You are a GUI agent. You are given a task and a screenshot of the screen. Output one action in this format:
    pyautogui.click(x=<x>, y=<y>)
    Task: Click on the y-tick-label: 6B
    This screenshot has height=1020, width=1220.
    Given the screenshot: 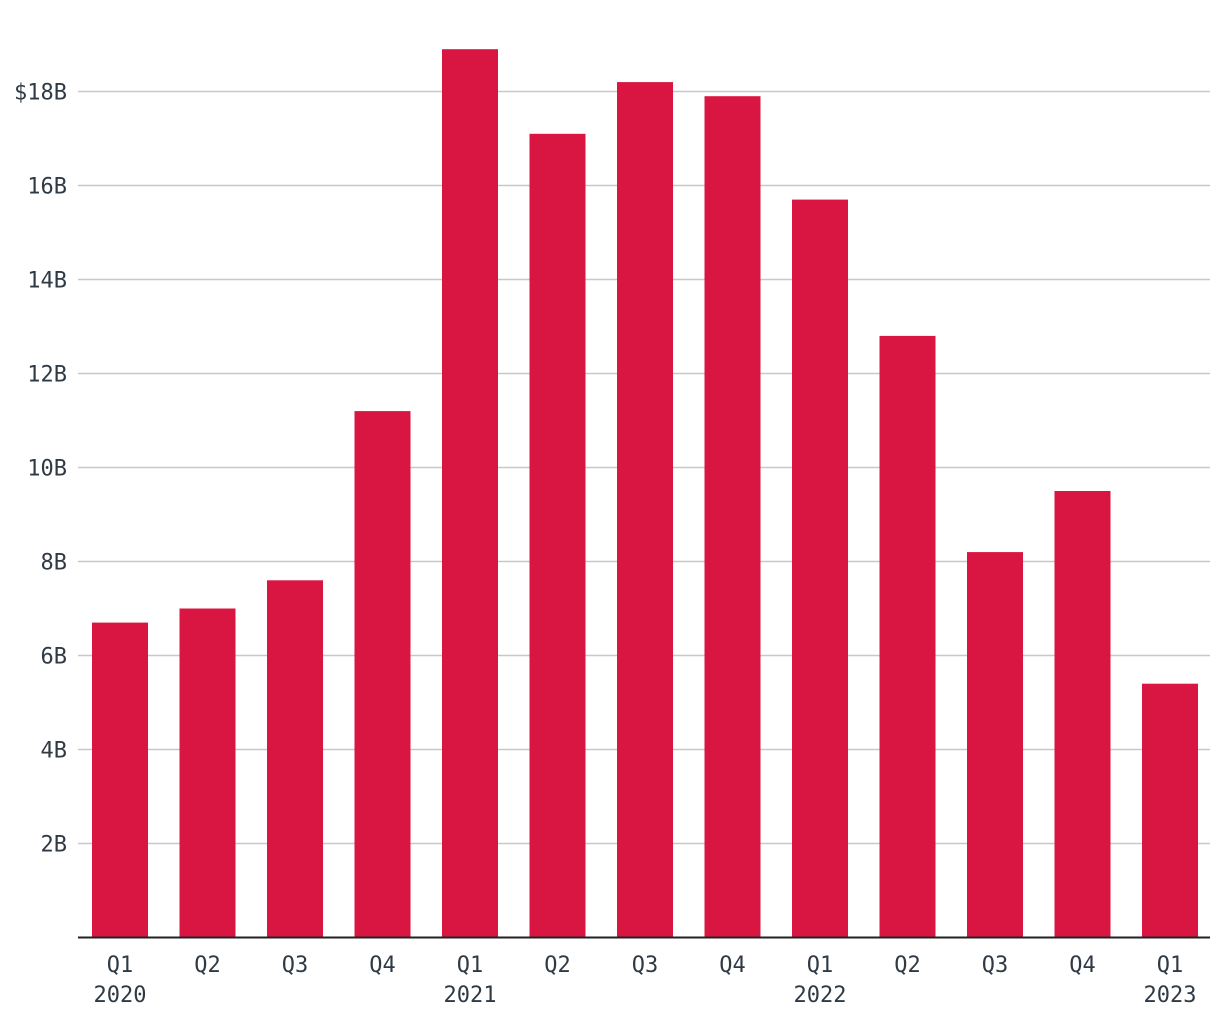 What is the action you would take?
    pyautogui.click(x=54, y=657)
    